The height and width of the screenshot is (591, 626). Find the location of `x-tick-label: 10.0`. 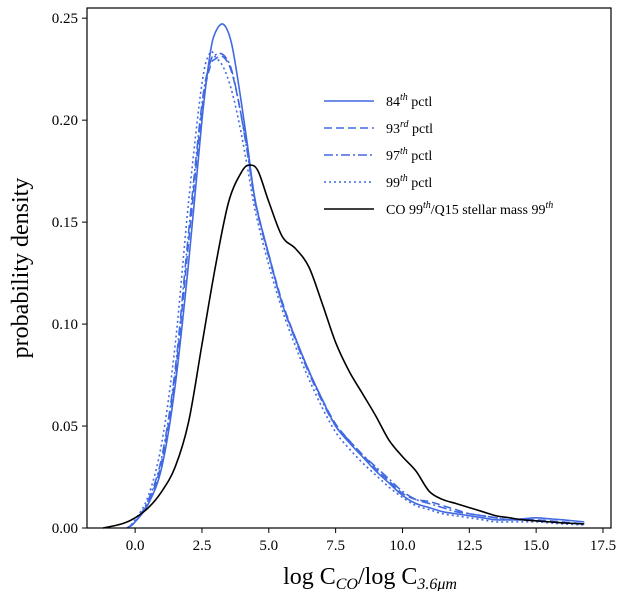

x-tick-label: 10.0 is located at coordinates (402, 546).